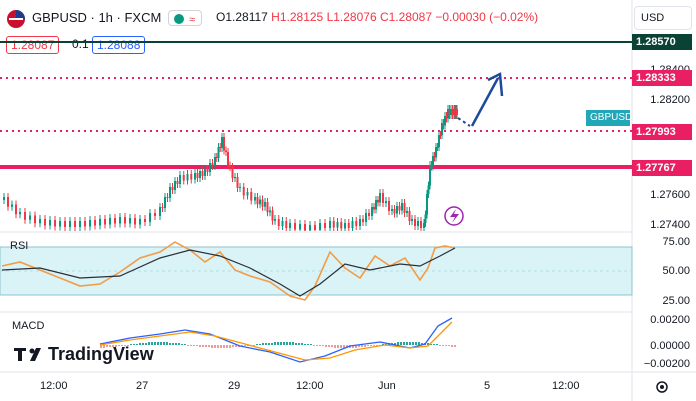 The height and width of the screenshot is (401, 696). Describe the element at coordinates (670, 320) in the screenshot. I see `macd-tick: 0.00200` at that location.